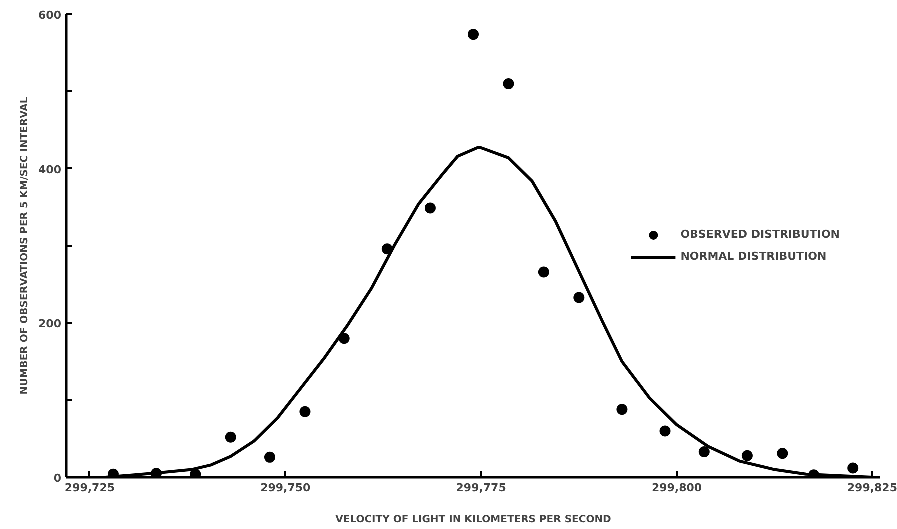 The height and width of the screenshot is (529, 897). What do you see at coordinates (90, 488) in the screenshot?
I see `x-tick-label: 299,725` at bounding box center [90, 488].